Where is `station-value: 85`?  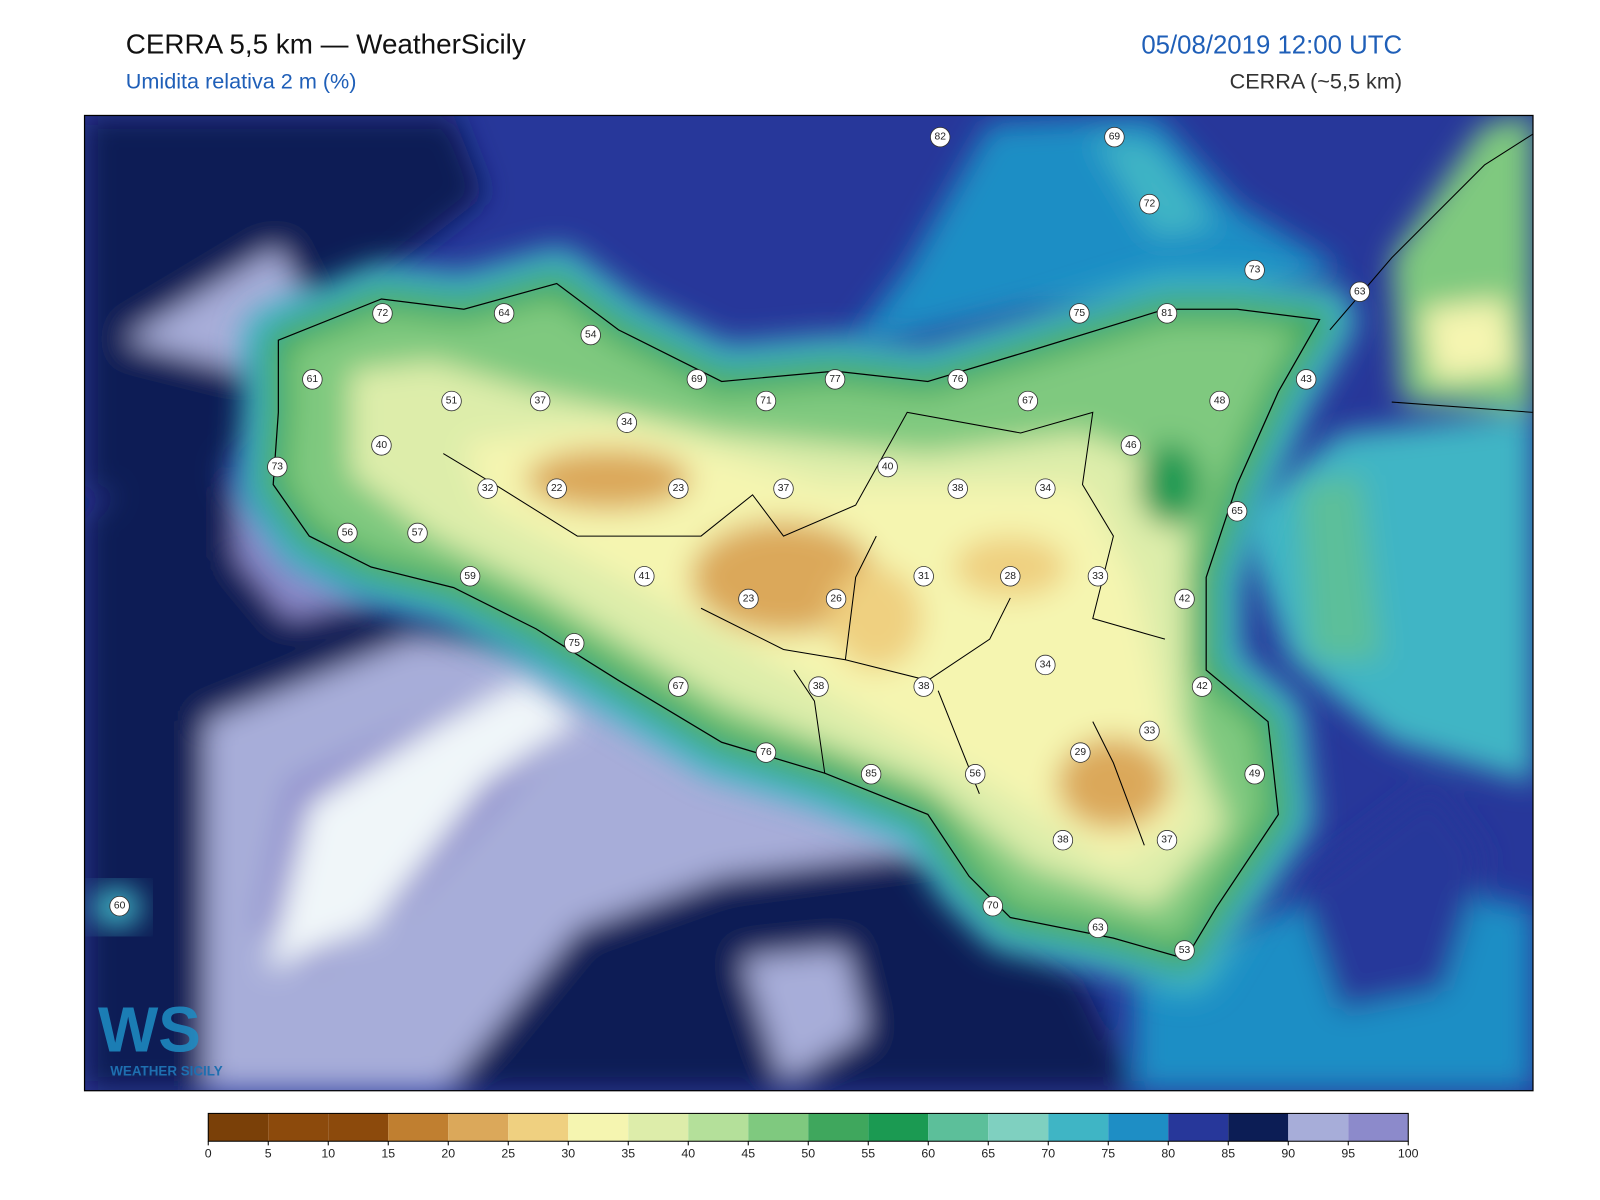 station-value: 85 is located at coordinates (871, 774).